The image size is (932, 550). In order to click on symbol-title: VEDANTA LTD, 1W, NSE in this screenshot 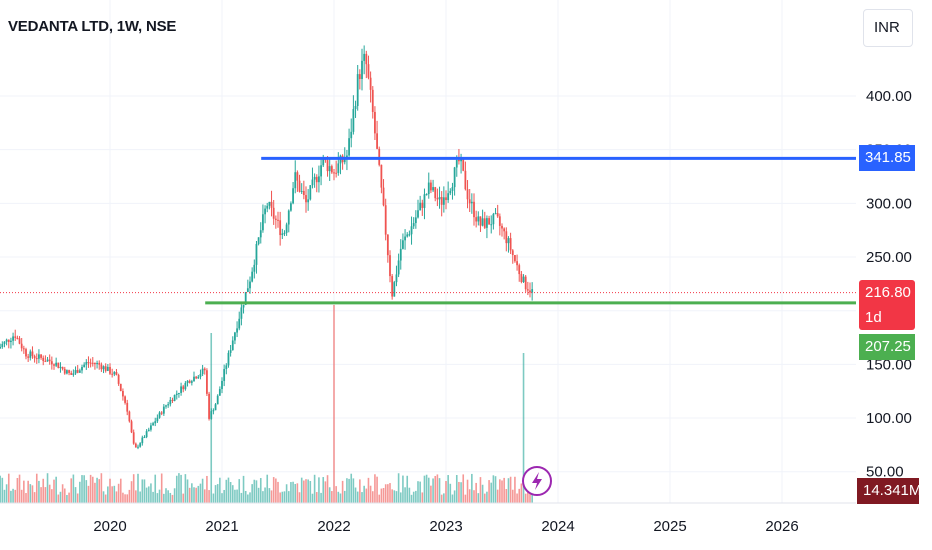, I will do `click(92, 26)`.